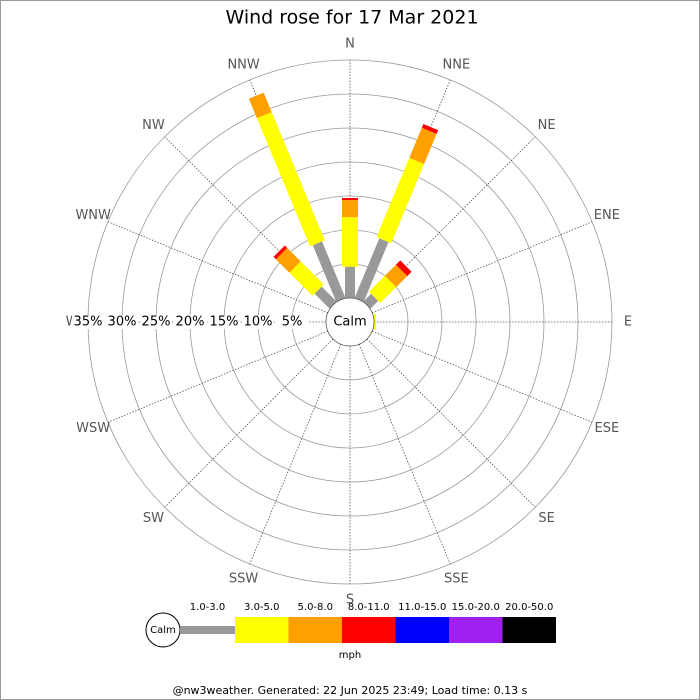 Image resolution: width=700 pixels, height=700 pixels. I want to click on direction-label: NE, so click(547, 125).